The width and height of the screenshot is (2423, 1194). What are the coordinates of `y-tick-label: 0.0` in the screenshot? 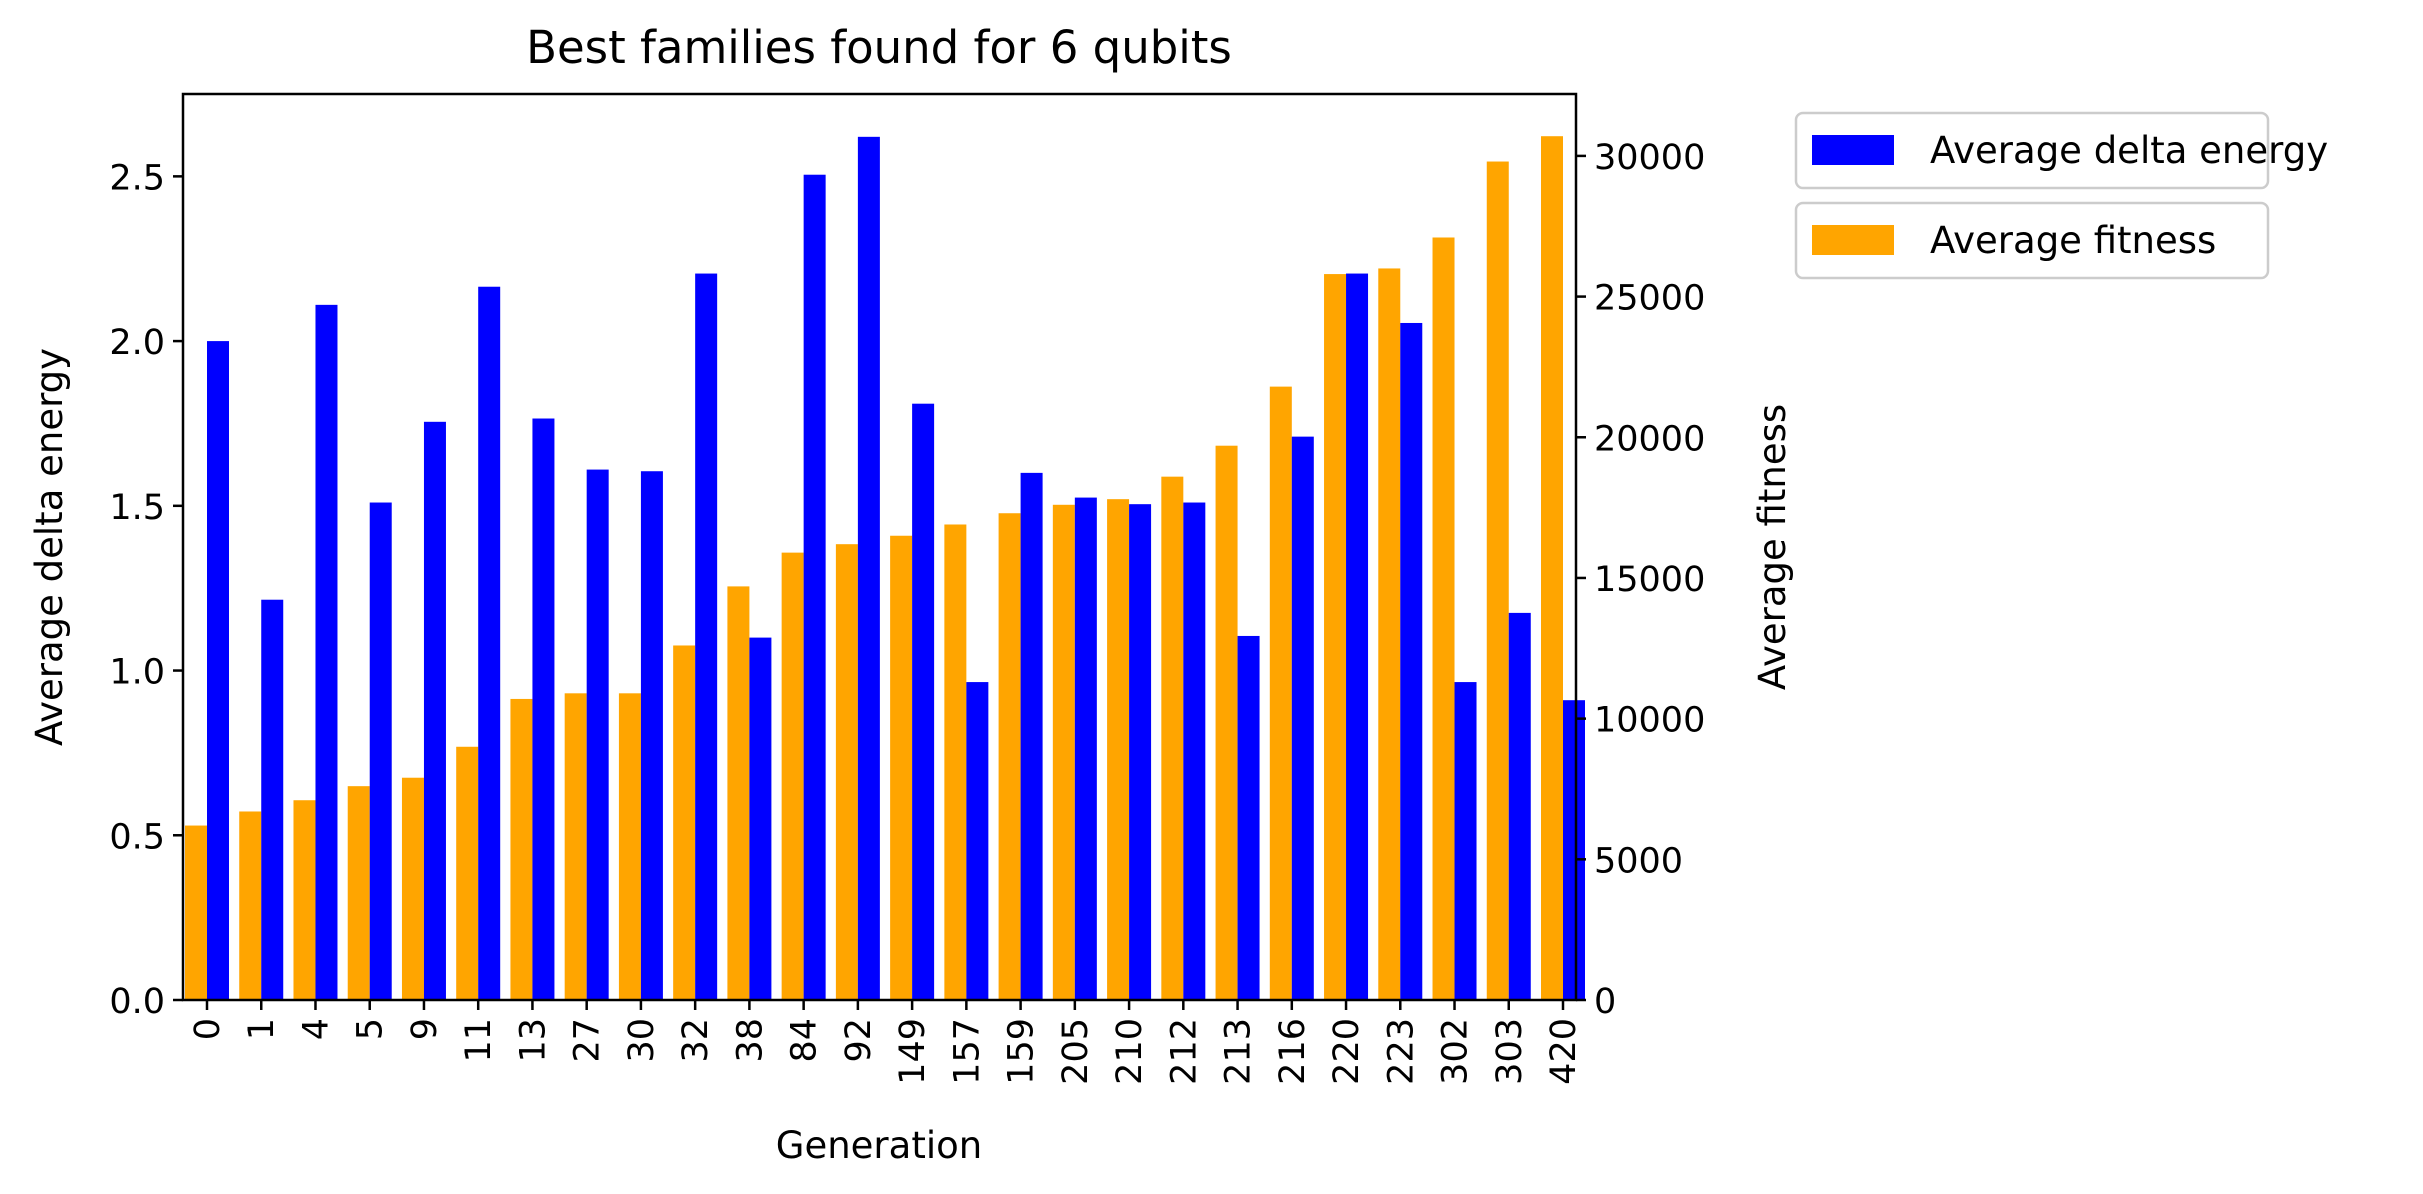 It's located at (137, 1002).